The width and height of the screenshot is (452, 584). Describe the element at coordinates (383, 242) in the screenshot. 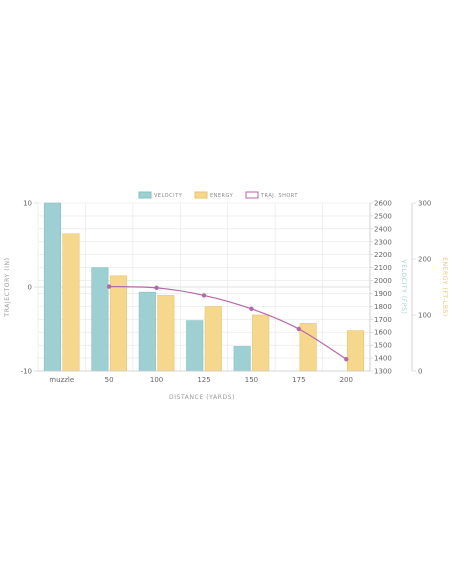

I see `velocity-tick-label: 2300` at that location.